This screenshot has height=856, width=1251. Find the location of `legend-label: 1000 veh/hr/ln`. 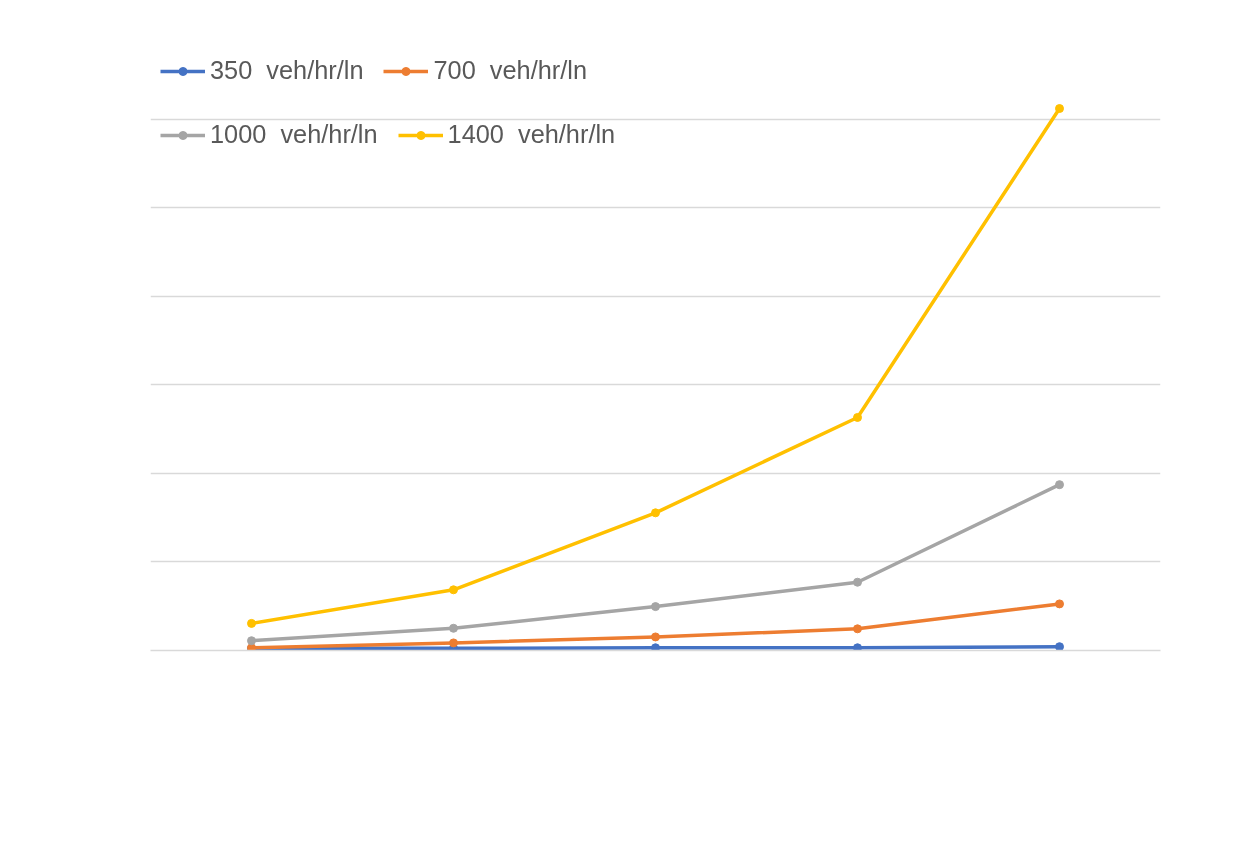

legend-label: 1000 veh/hr/ln is located at coordinates (294, 134).